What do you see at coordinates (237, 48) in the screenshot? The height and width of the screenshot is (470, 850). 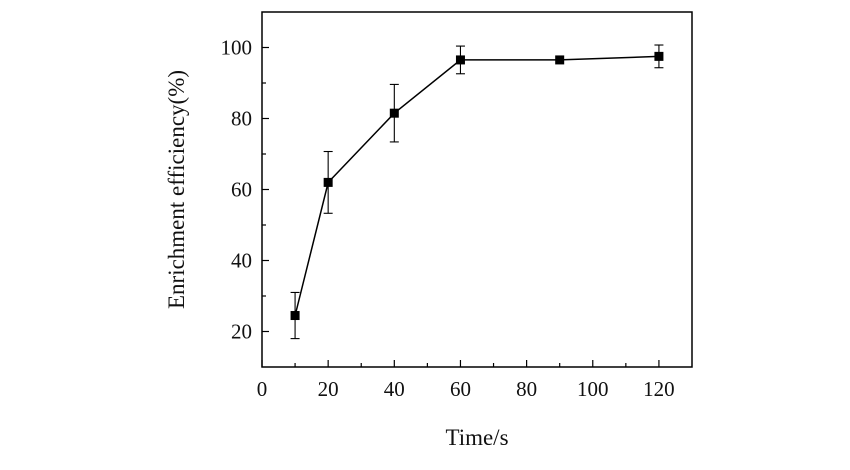 I see `y-tick-label: 100` at bounding box center [237, 48].